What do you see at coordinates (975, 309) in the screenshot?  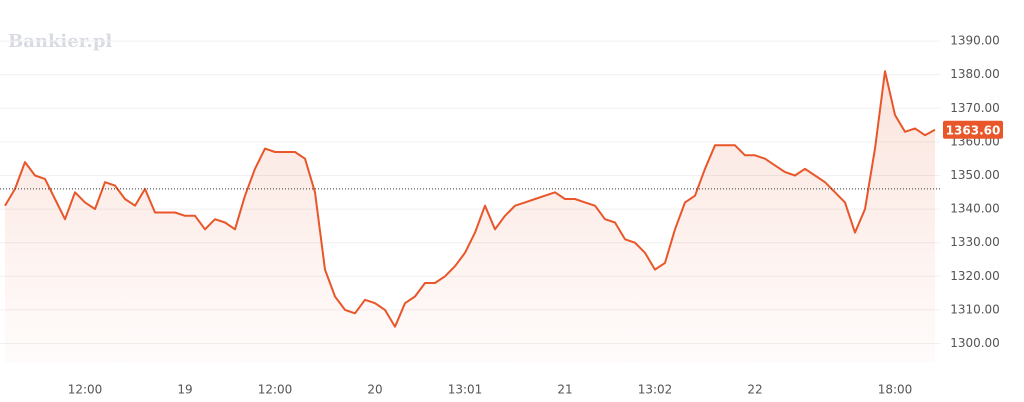 I see `y-tick-label: 1310.00` at bounding box center [975, 309].